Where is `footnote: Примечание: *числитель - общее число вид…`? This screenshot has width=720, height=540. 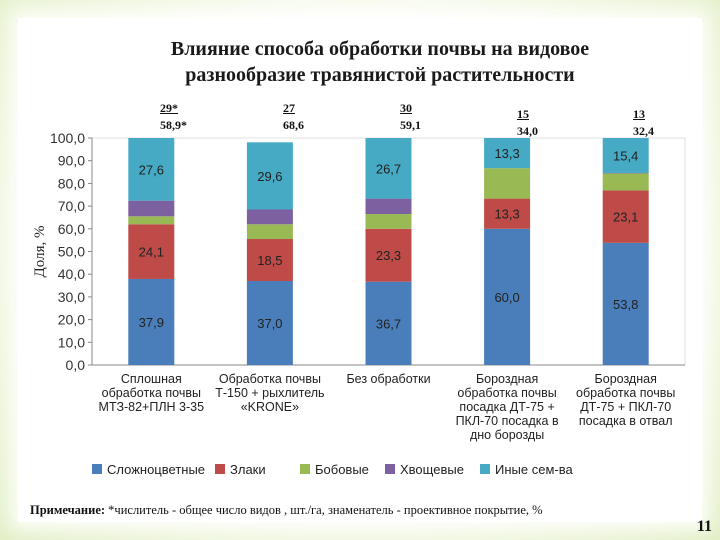 footnote: Примечание: *числитель - общее число вид… is located at coordinates (370, 510).